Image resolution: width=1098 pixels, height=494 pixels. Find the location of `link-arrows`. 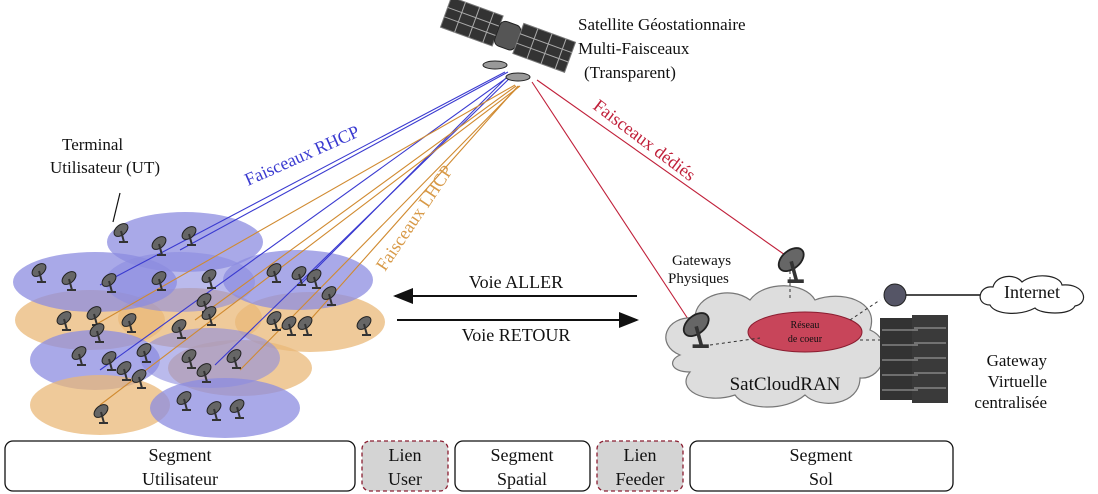

link-arrows is located at coordinates (516, 308).